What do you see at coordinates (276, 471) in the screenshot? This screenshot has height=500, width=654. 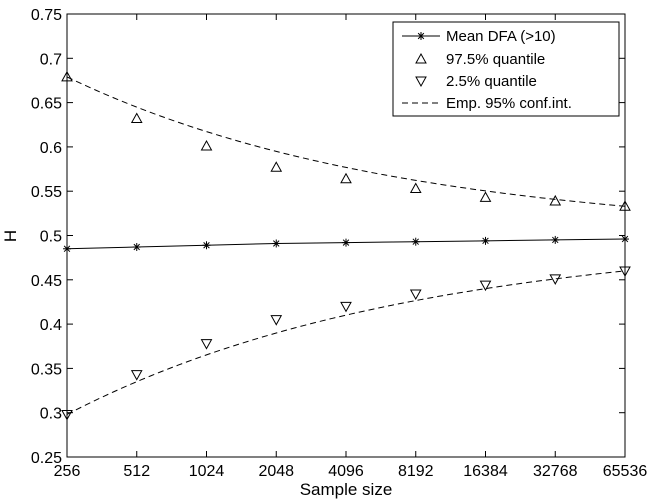 I see `x-tick-label: 2048` at bounding box center [276, 471].